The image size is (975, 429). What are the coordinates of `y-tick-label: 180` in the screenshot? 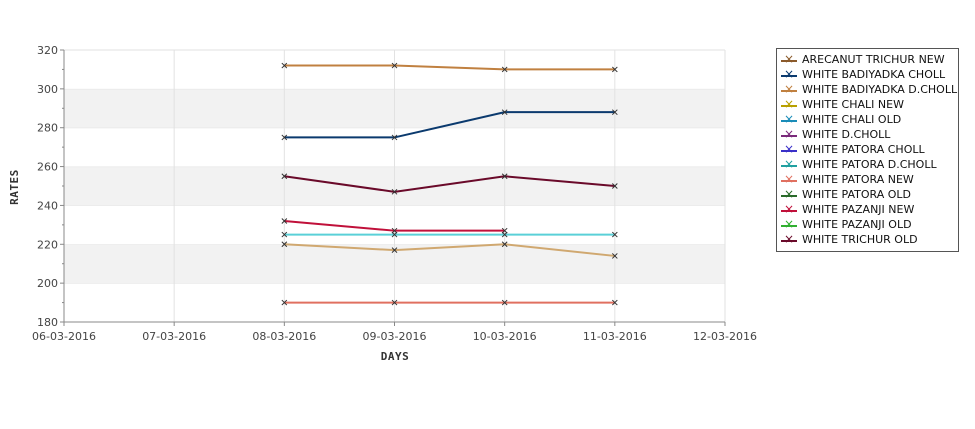 It's located at (47, 322).